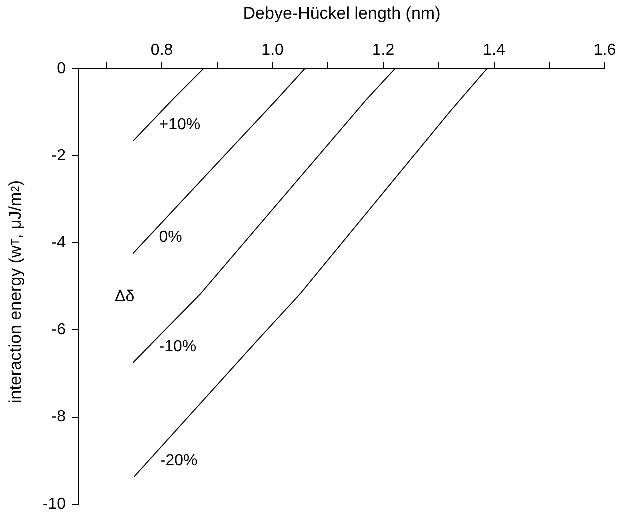 The height and width of the screenshot is (520, 624). Describe the element at coordinates (170, 237) in the screenshot. I see `series-label: 0%` at that location.